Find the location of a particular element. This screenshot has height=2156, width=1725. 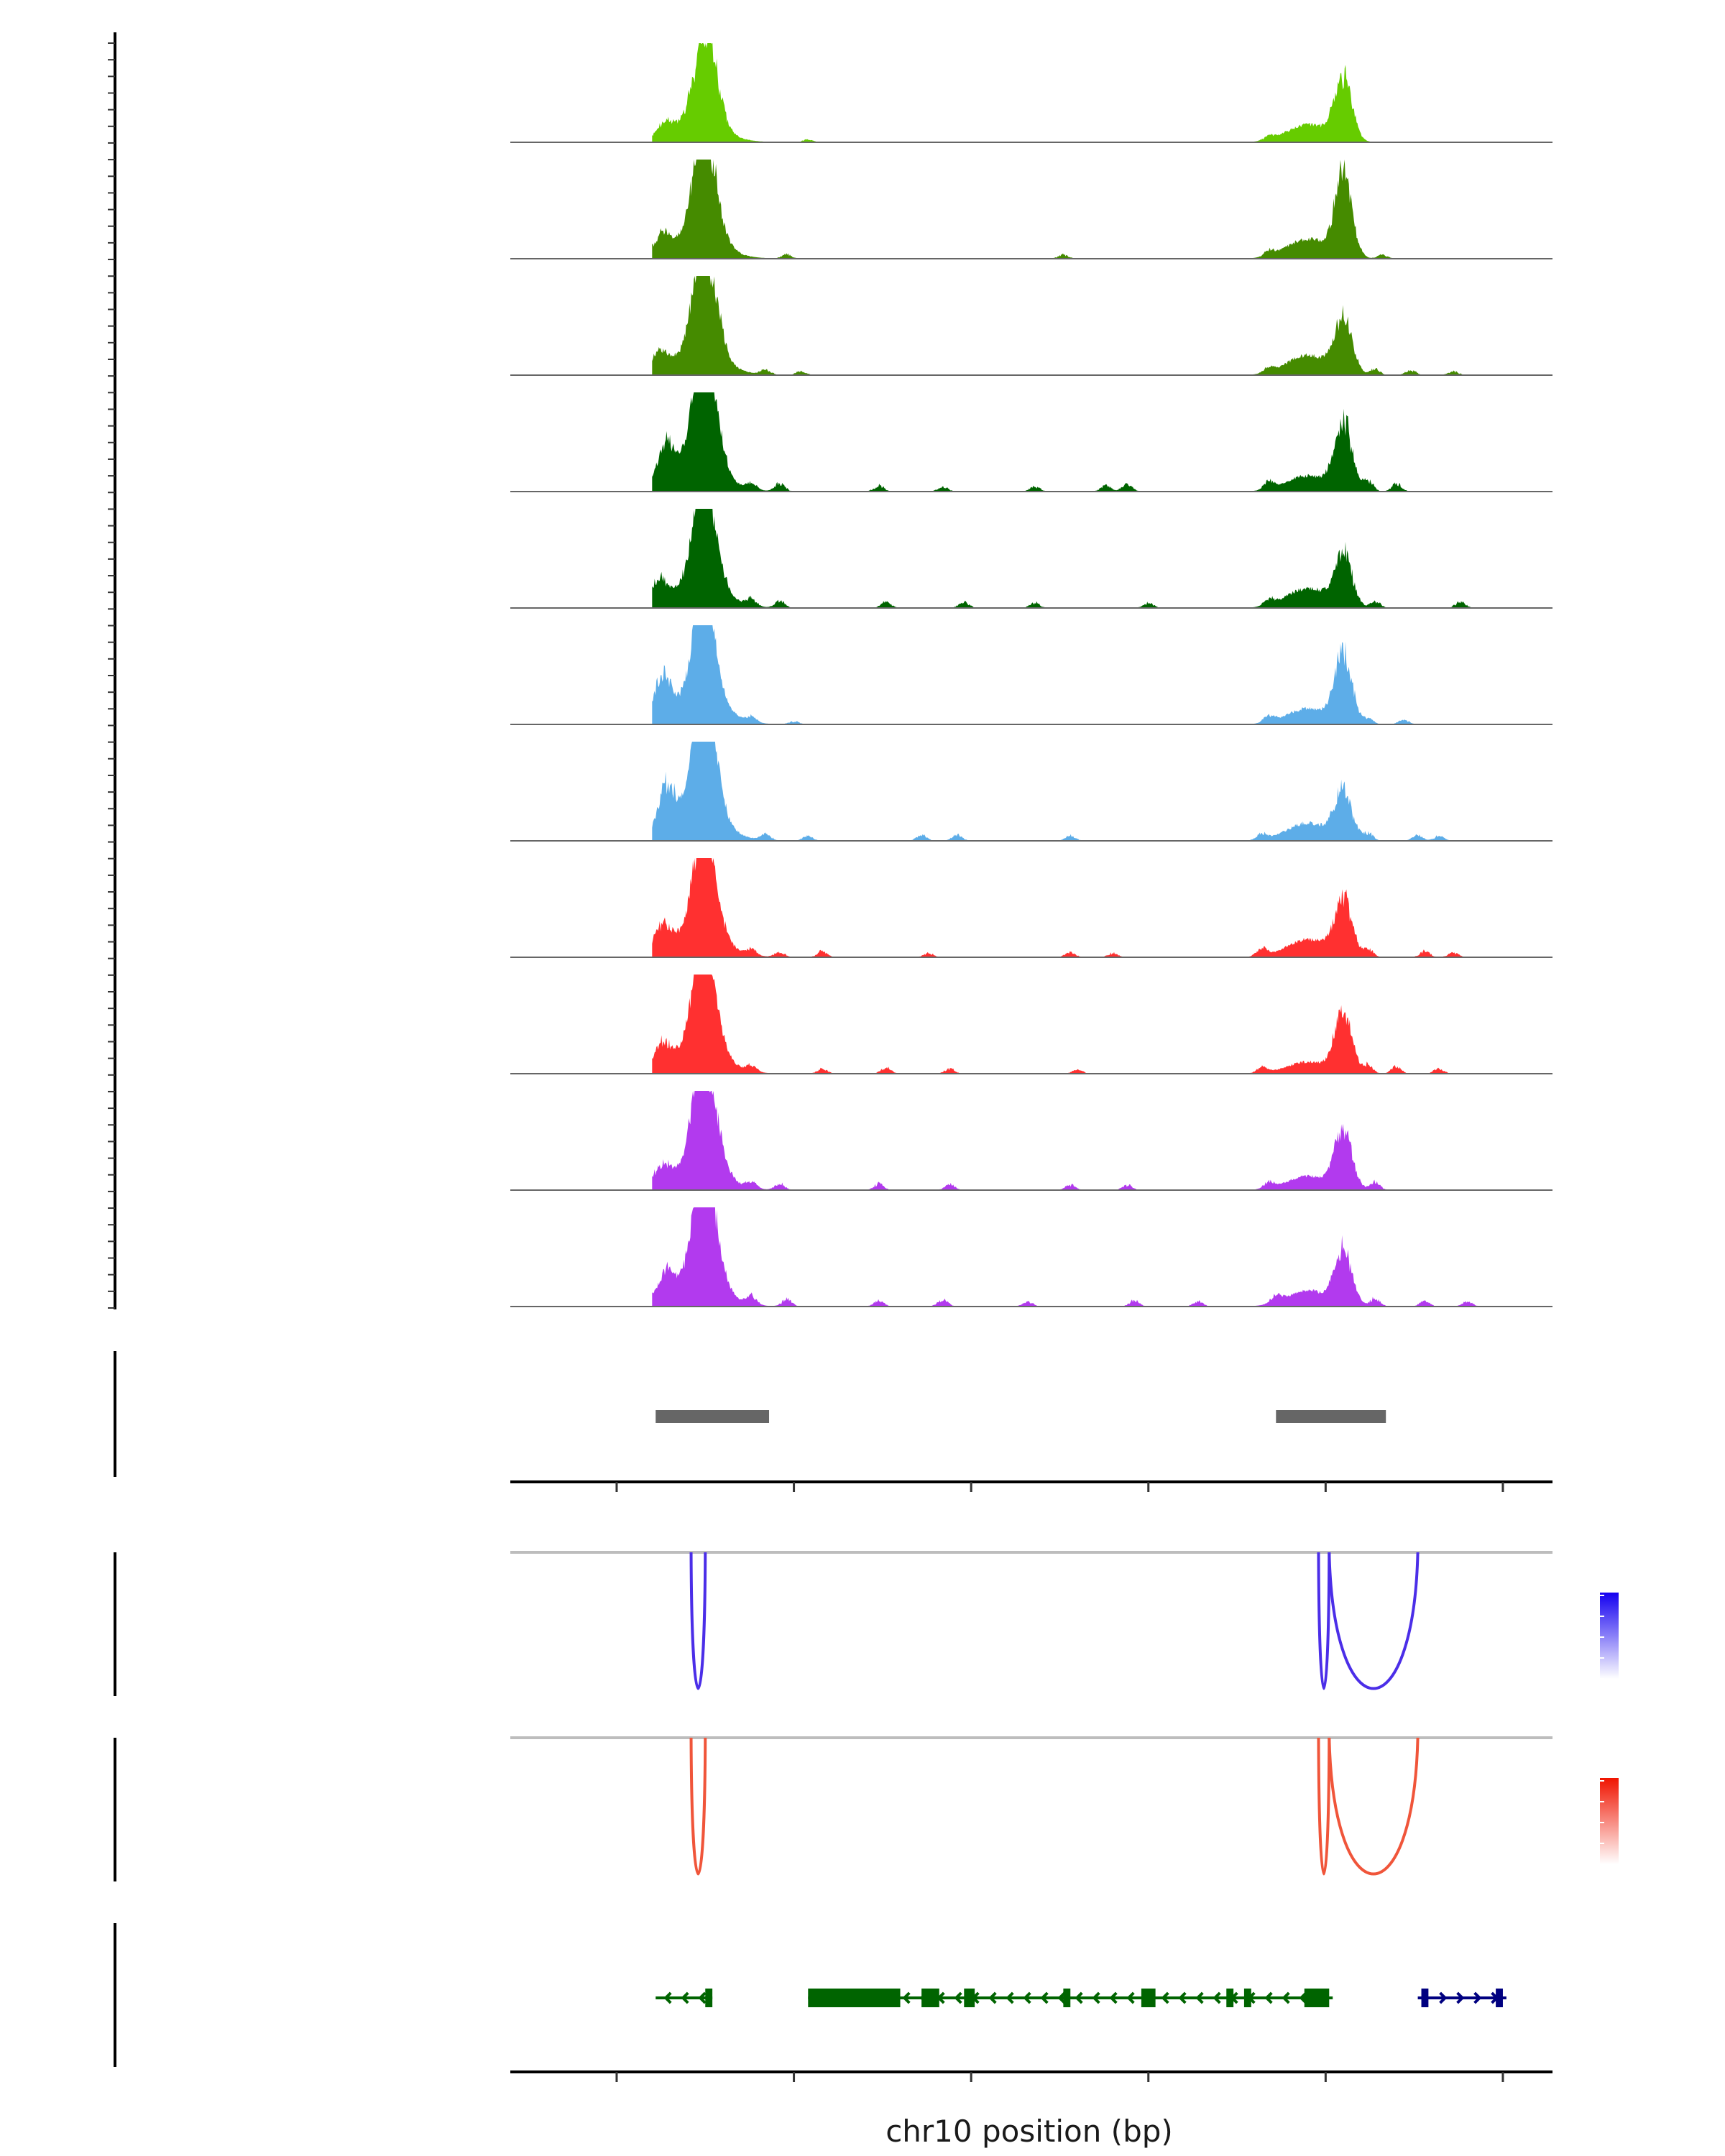

links-panel is located at coordinates (866, 1716).